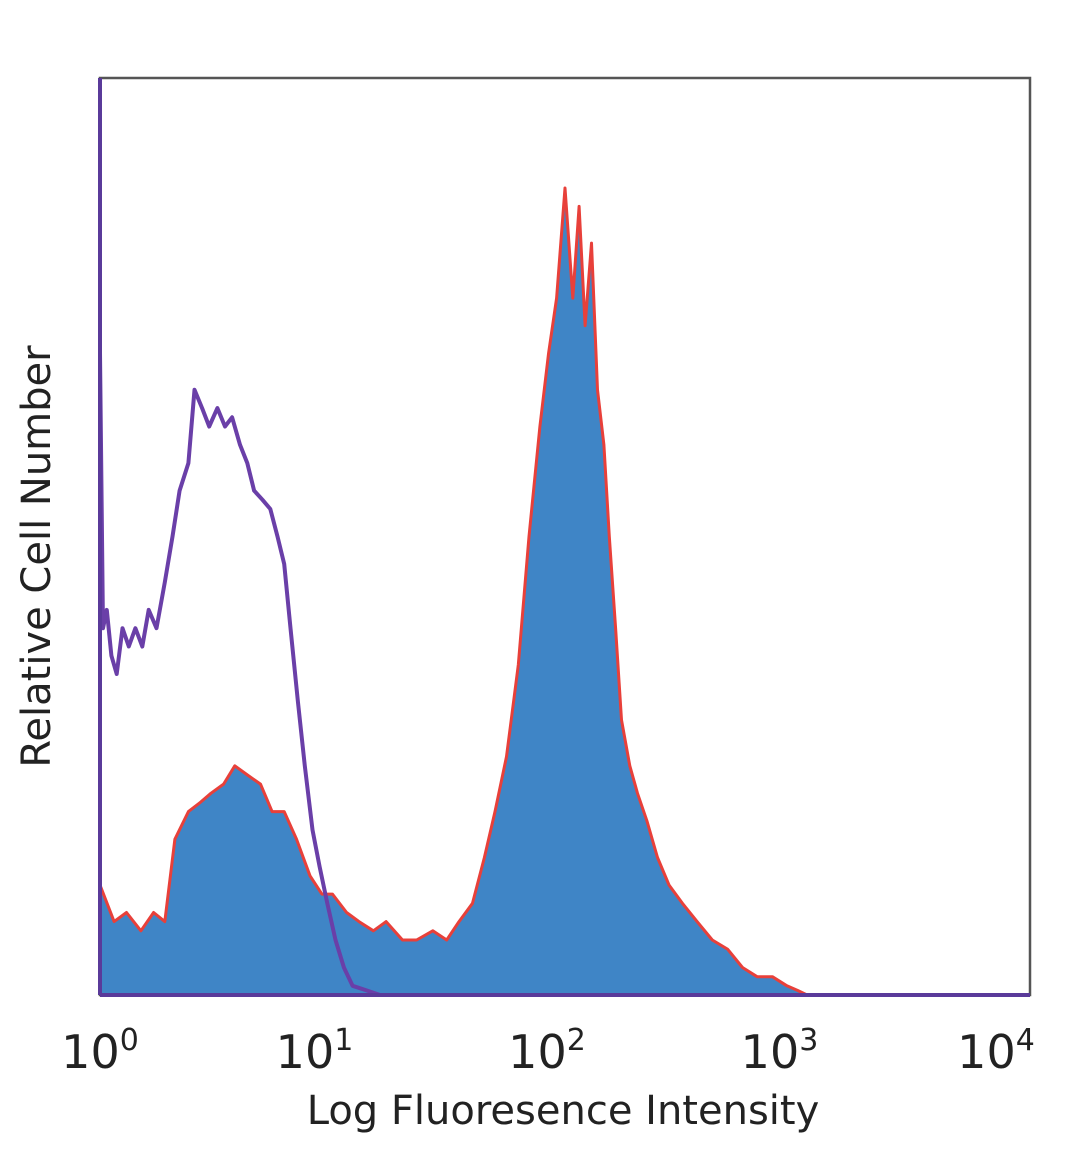 This screenshot has width=1080, height=1169. Describe the element at coordinates (996, 1051) in the screenshot. I see `x-tick-label: 104` at that location.